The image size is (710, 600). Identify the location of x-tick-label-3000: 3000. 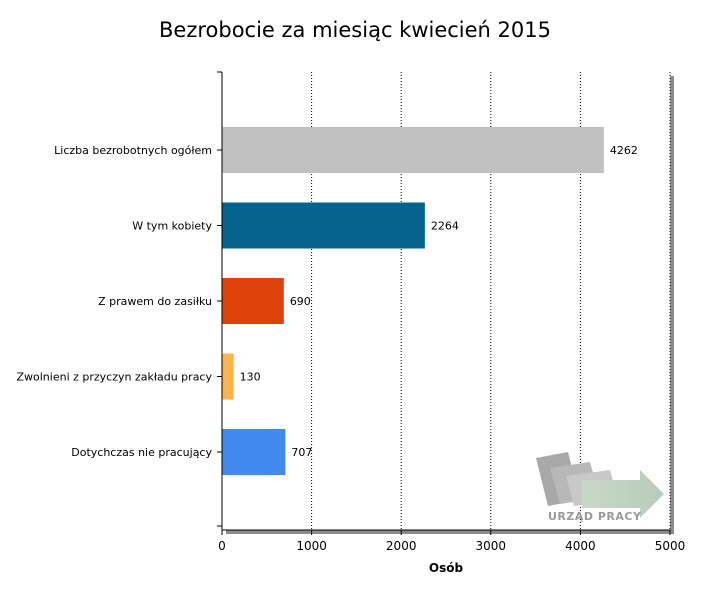
(491, 546).